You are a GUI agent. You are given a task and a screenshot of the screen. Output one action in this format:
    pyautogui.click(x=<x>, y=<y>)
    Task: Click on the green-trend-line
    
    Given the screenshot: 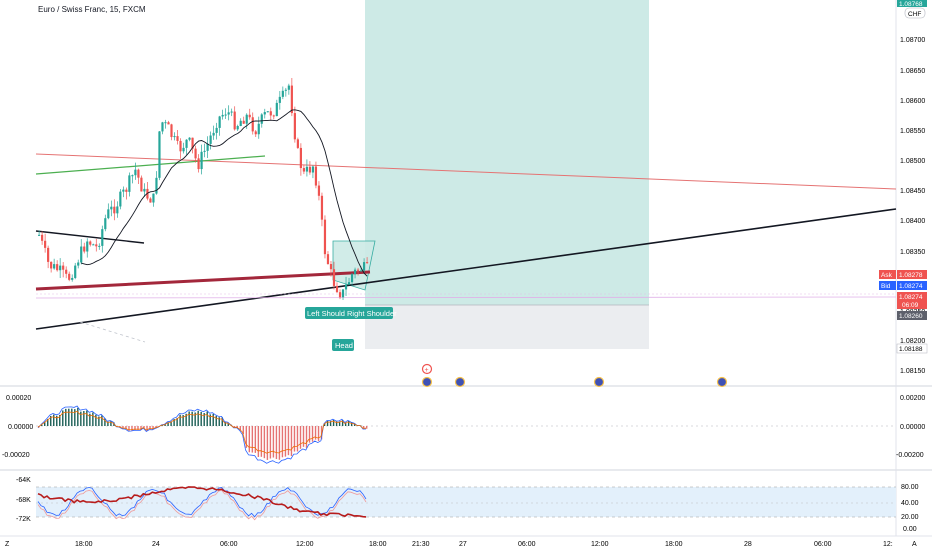 What is the action you would take?
    pyautogui.click(x=150, y=165)
    